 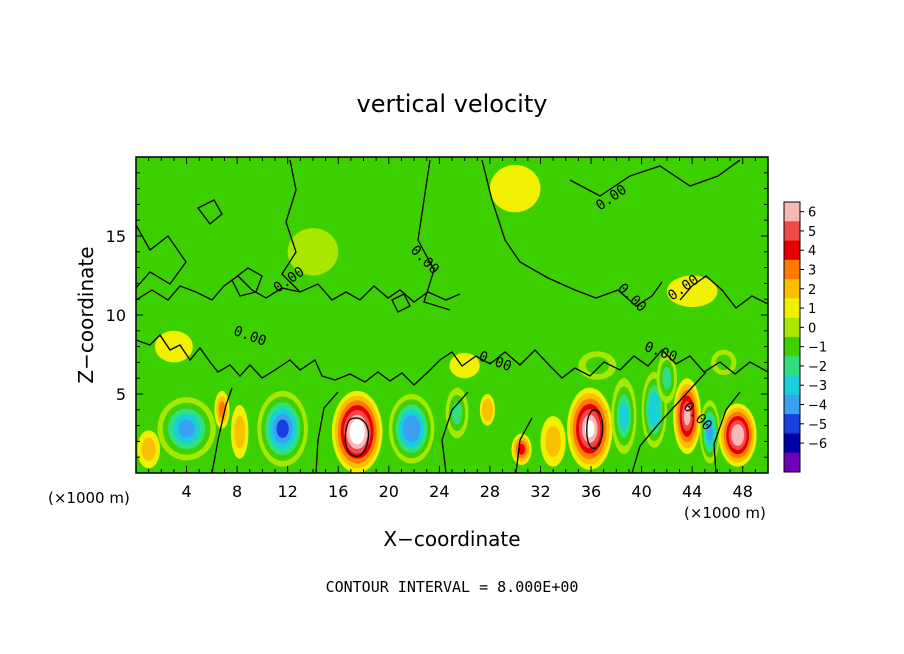 What do you see at coordinates (812, 213) in the screenshot?
I see `colorbar-tick-label: 6` at bounding box center [812, 213].